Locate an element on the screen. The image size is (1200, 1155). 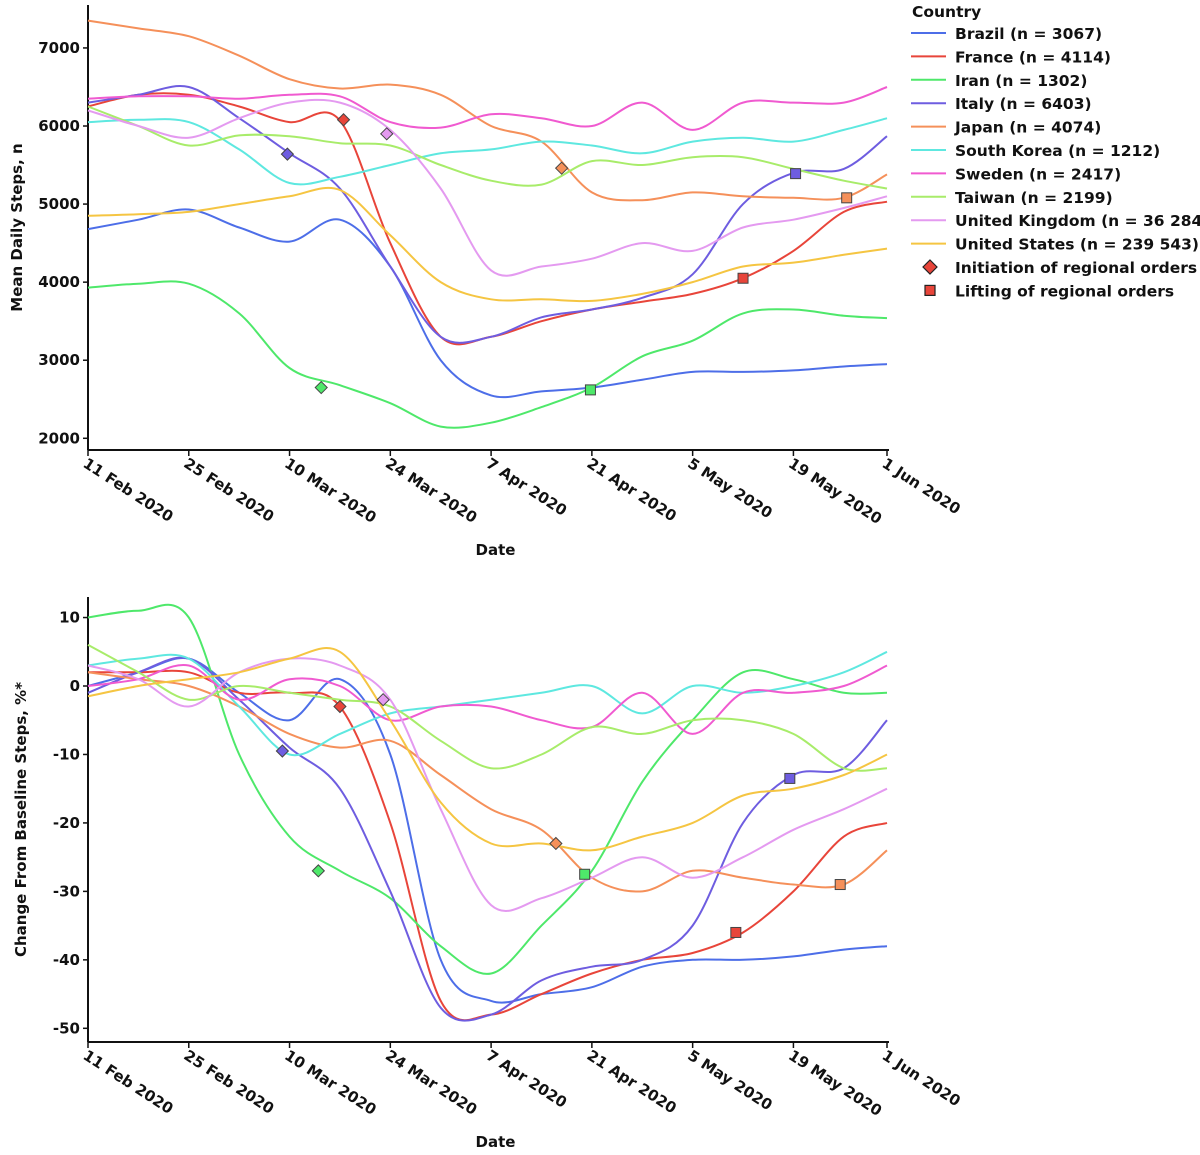
legend-label: Initiation of regional orders is located at coordinates (1076, 268).